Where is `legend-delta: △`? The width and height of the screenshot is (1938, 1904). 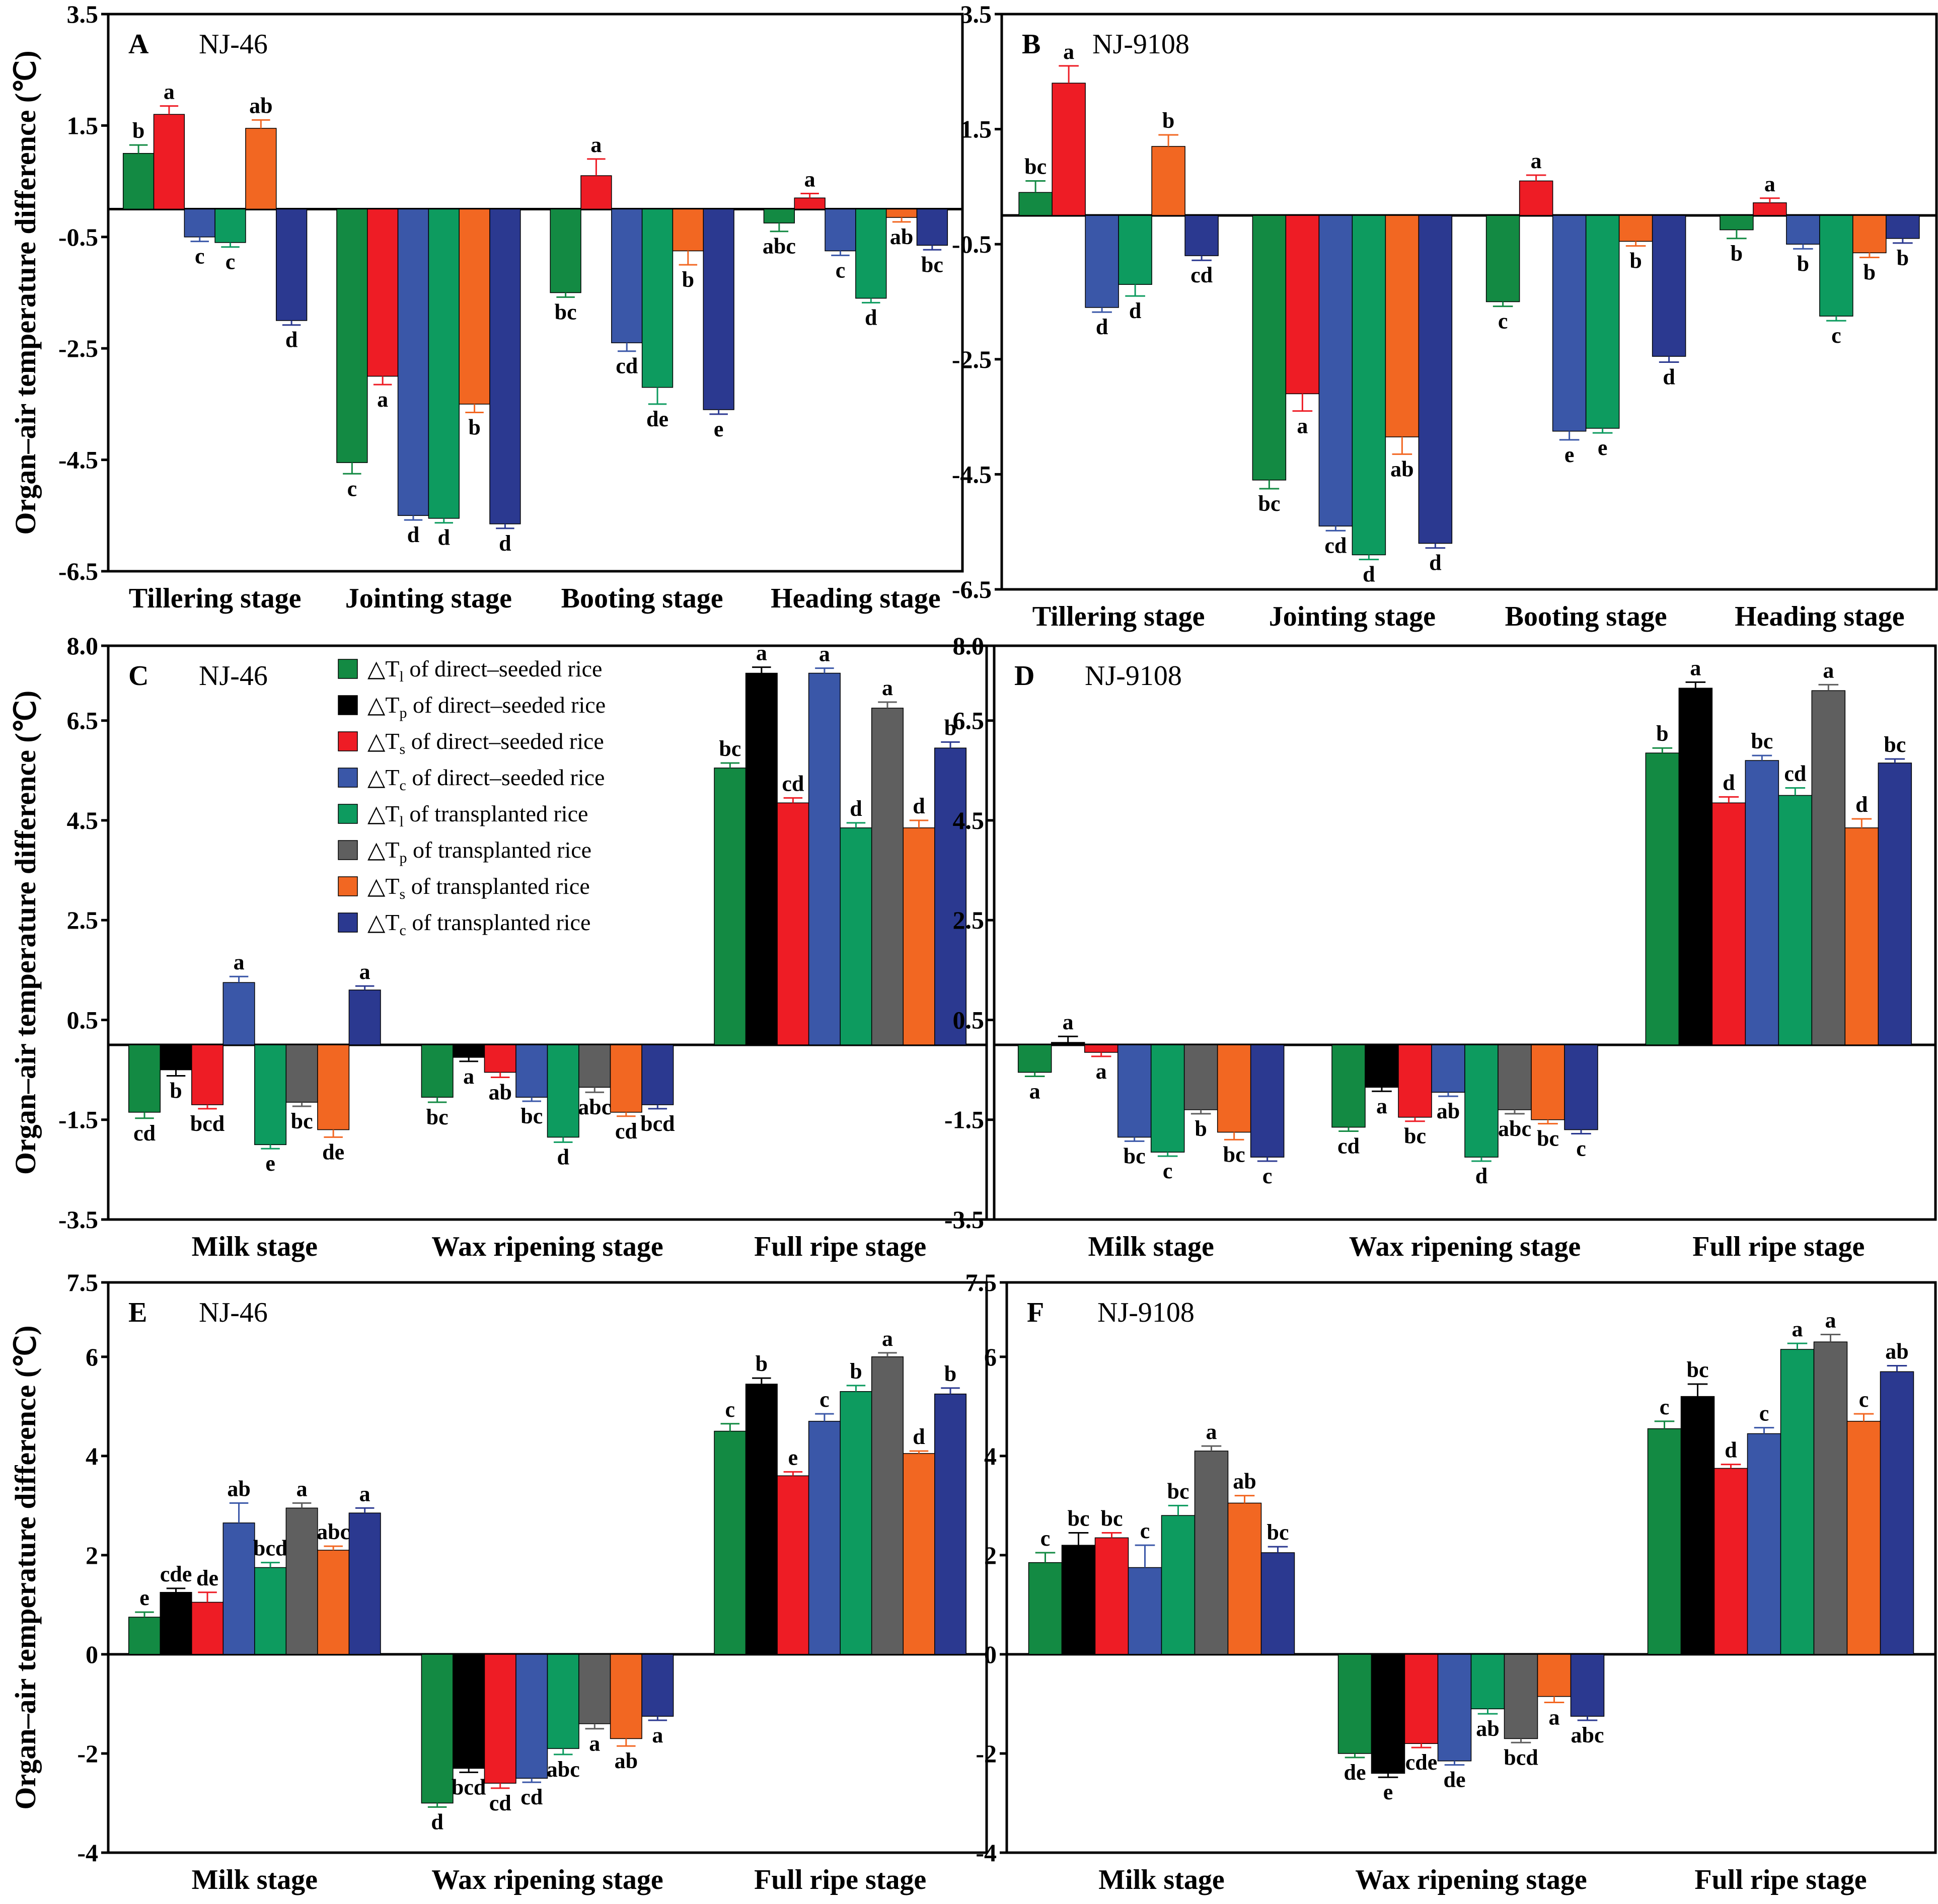
legend-delta: △ is located at coordinates (376, 777).